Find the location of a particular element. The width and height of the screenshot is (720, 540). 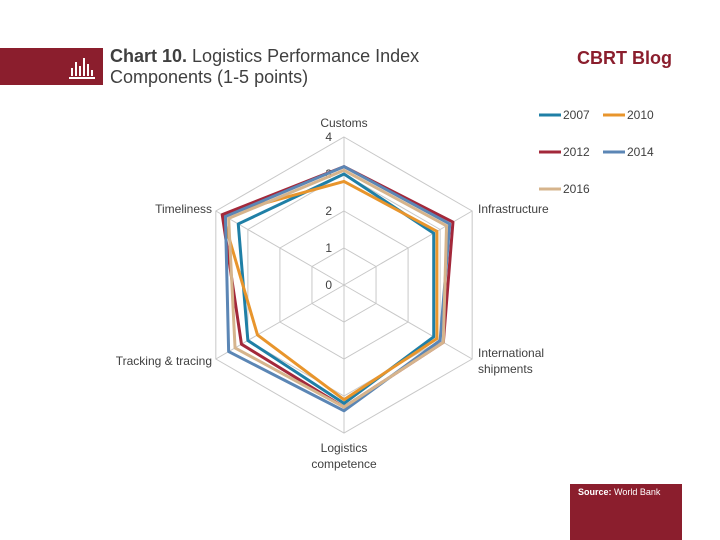

title-number: Chart 10. is located at coordinates (149, 56).